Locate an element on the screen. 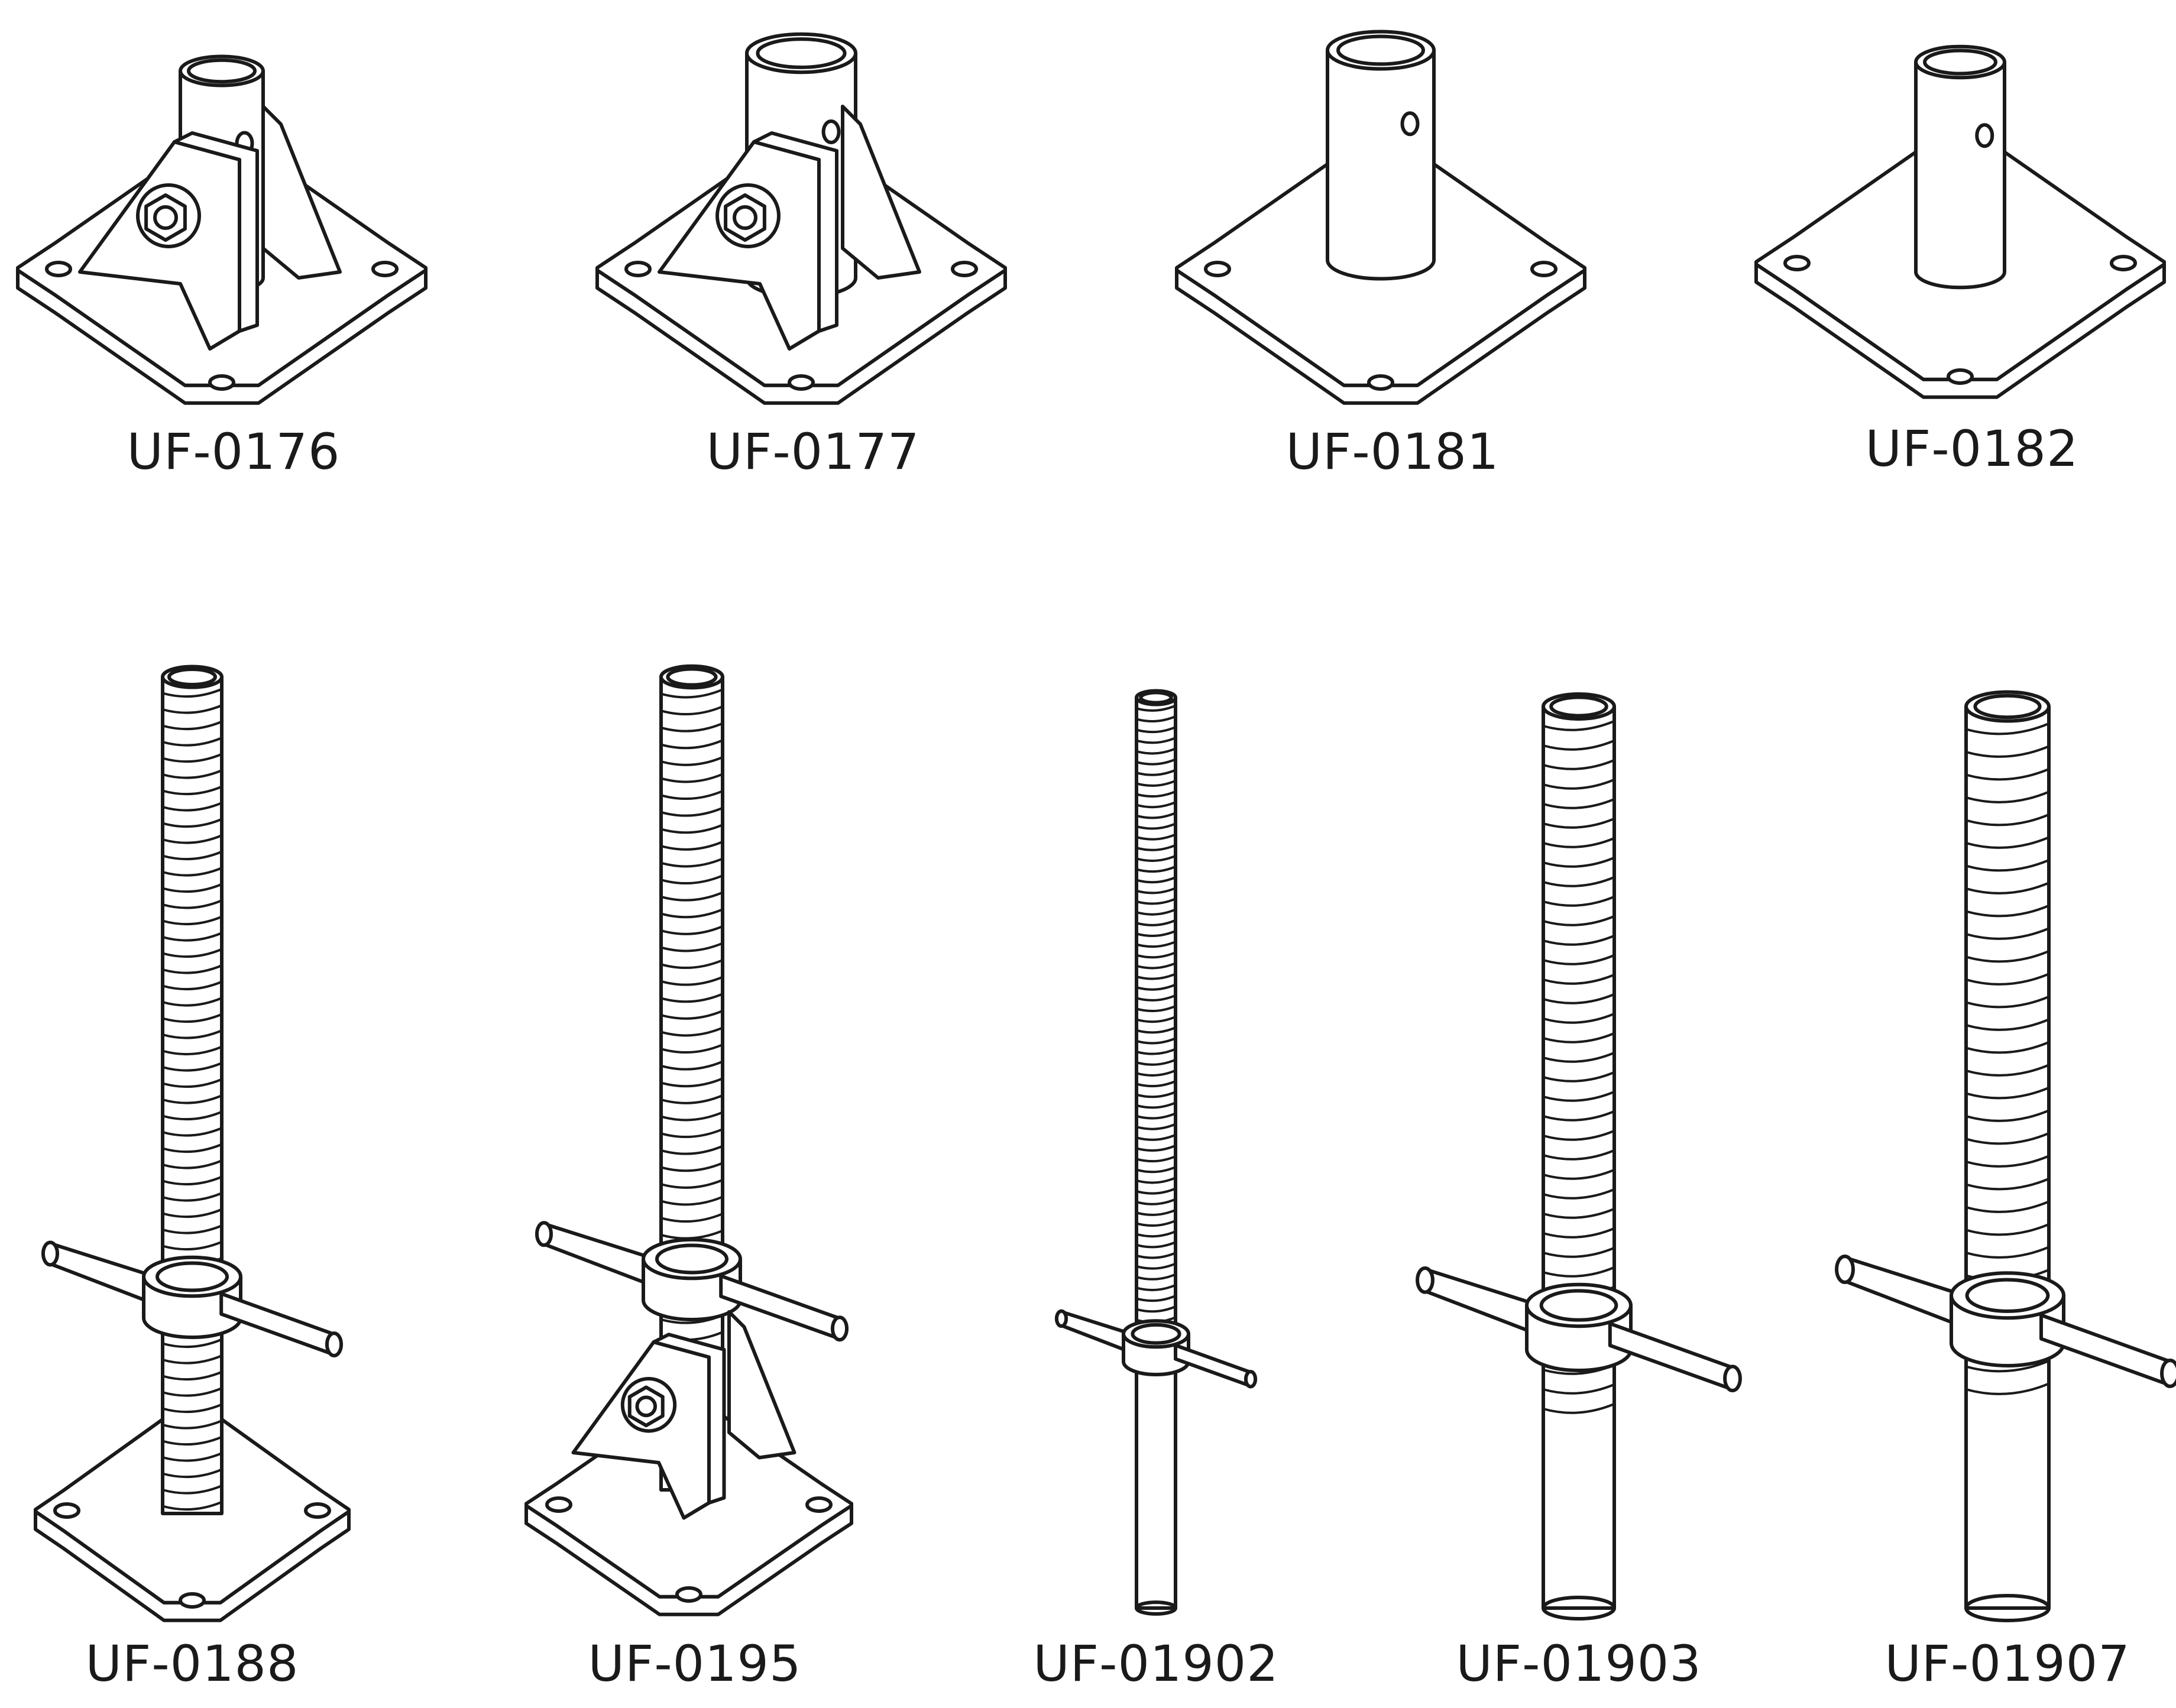  label-uf-0181: UF-0181 is located at coordinates (1392, 452).